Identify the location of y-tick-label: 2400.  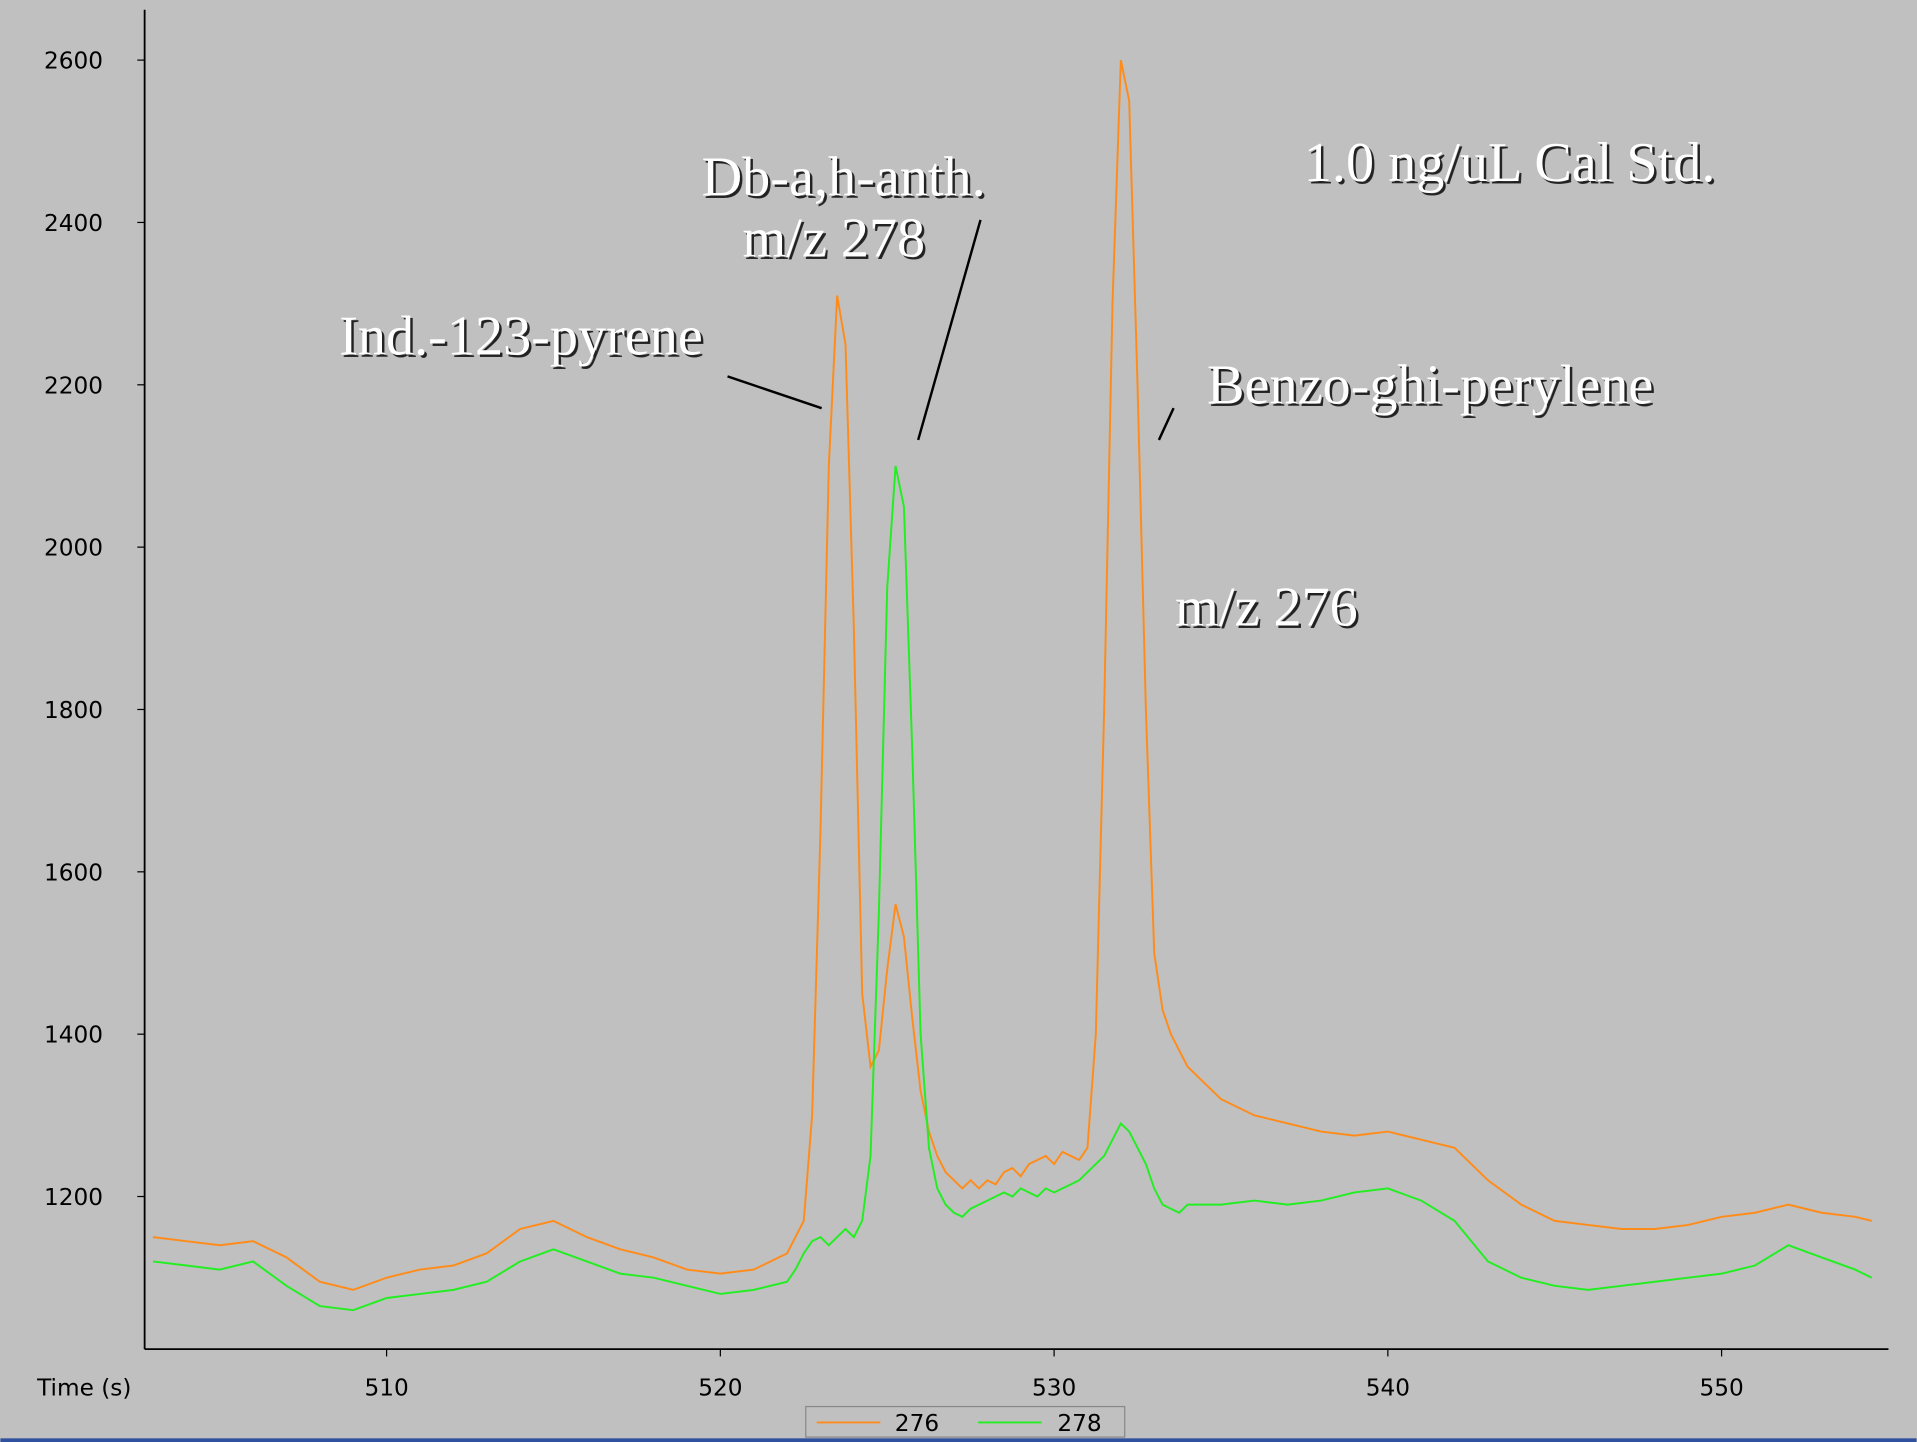
(73, 223).